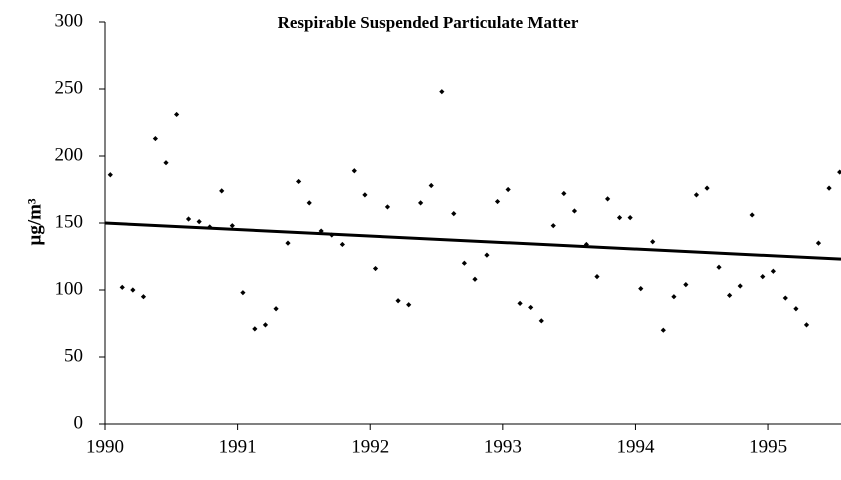  What do you see at coordinates (472, 241) in the screenshot?
I see `trendline` at bounding box center [472, 241].